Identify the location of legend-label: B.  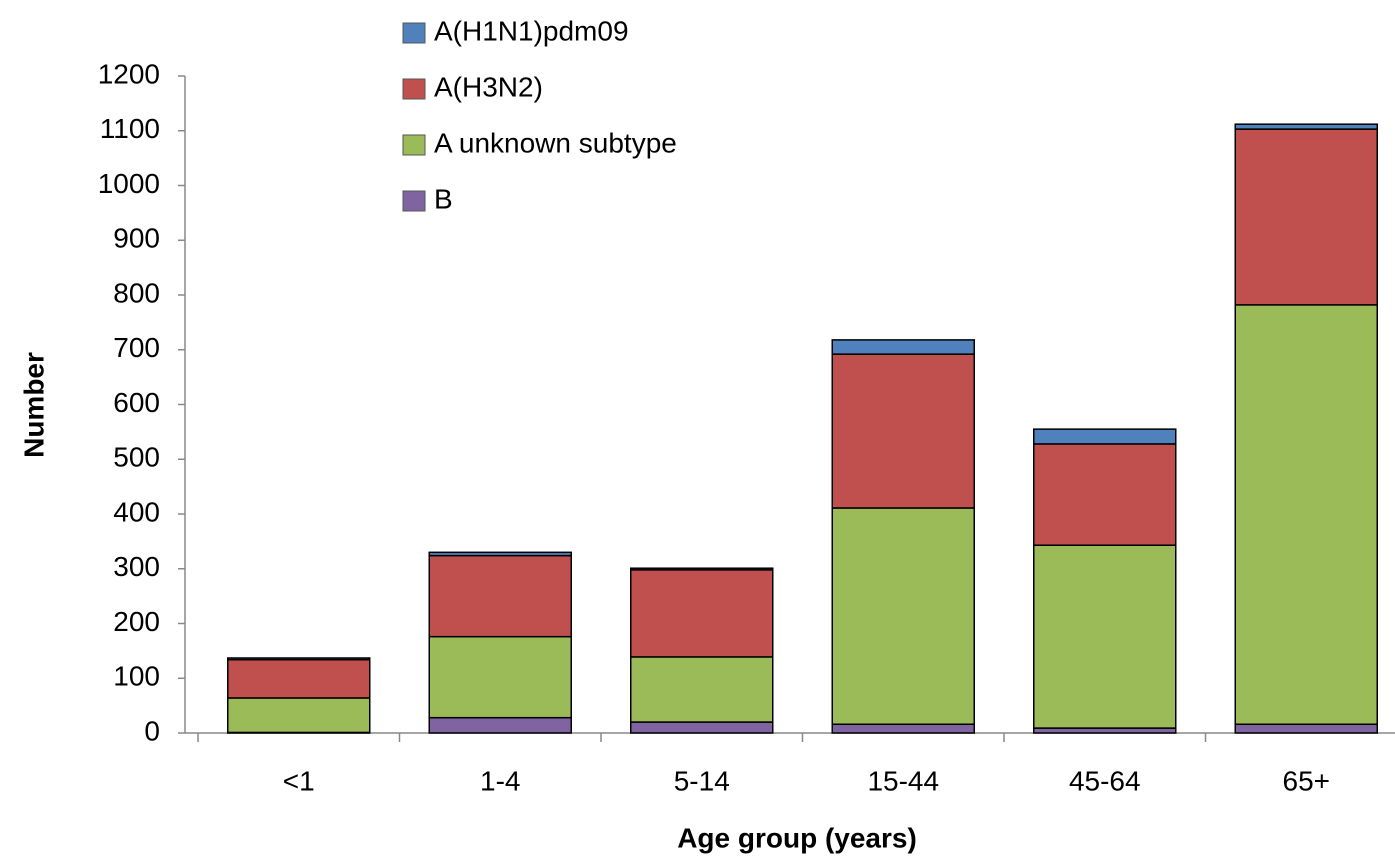
(443, 198).